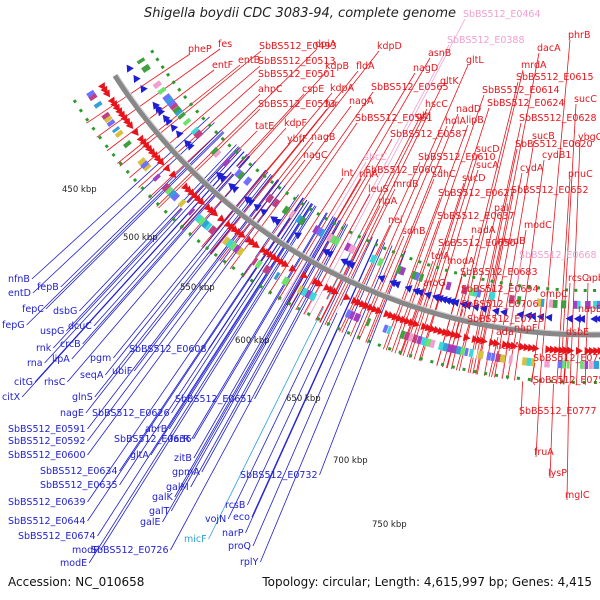 This screenshot has width=600, height=600. I want to click on forward-gene-label: kdpD, so click(389, 46).